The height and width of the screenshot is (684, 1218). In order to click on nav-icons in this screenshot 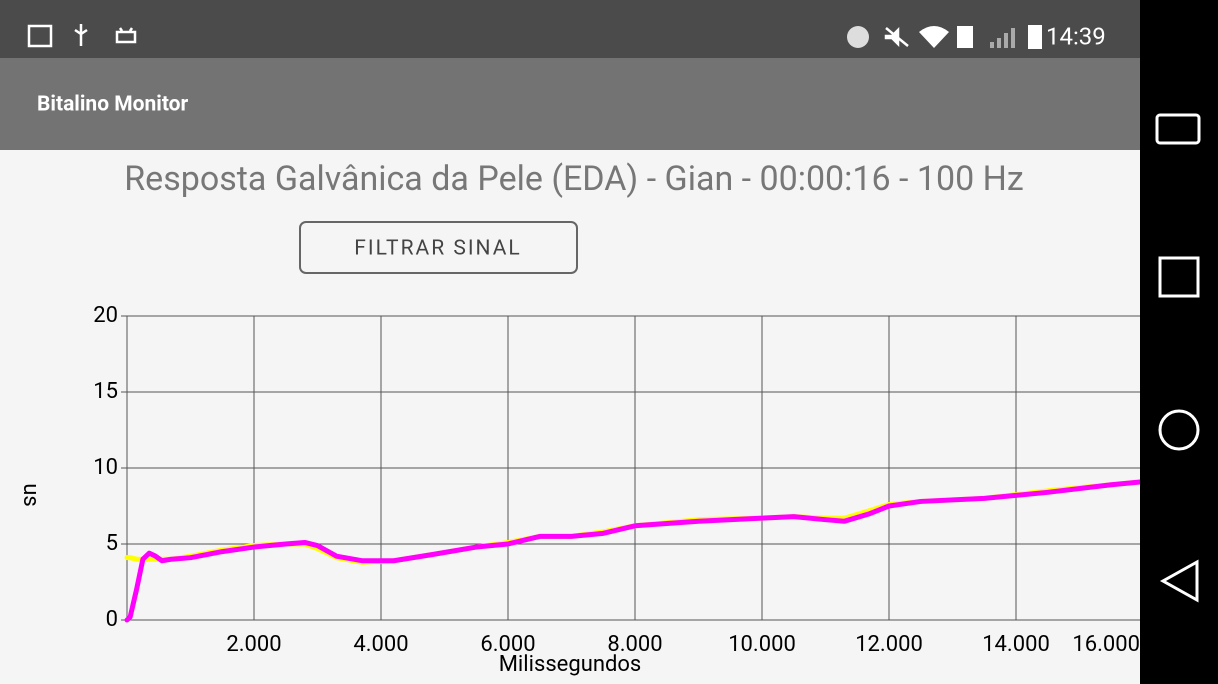, I will do `click(1178, 358)`.